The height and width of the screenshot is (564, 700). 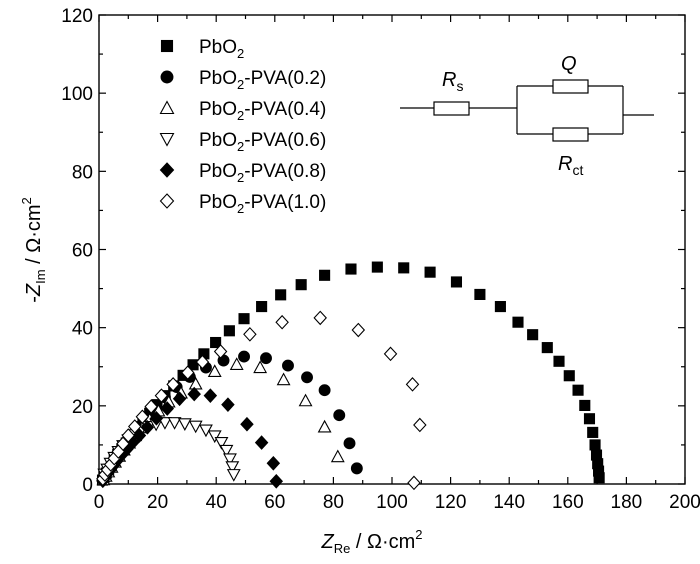 What do you see at coordinates (262, 80) in the screenshot?
I see `legend-label: PbO2-PVA(0.2)` at bounding box center [262, 80].